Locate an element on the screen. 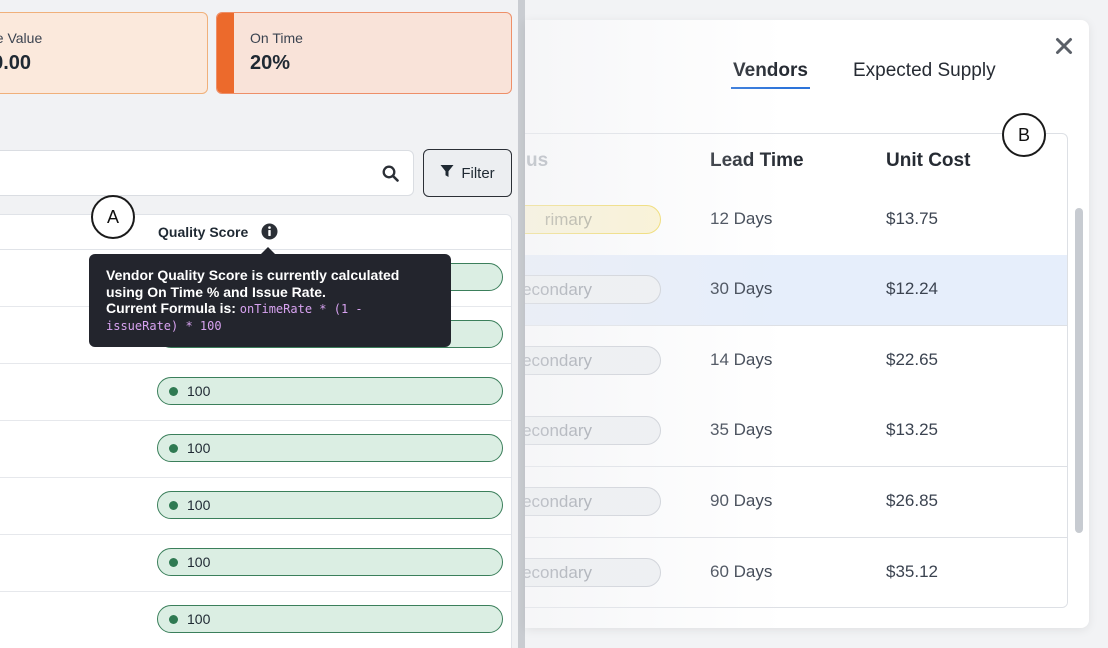 This screenshot has width=1108, height=648. vendor-row: econdary 60 Days $35.12 is located at coordinates (796, 572).